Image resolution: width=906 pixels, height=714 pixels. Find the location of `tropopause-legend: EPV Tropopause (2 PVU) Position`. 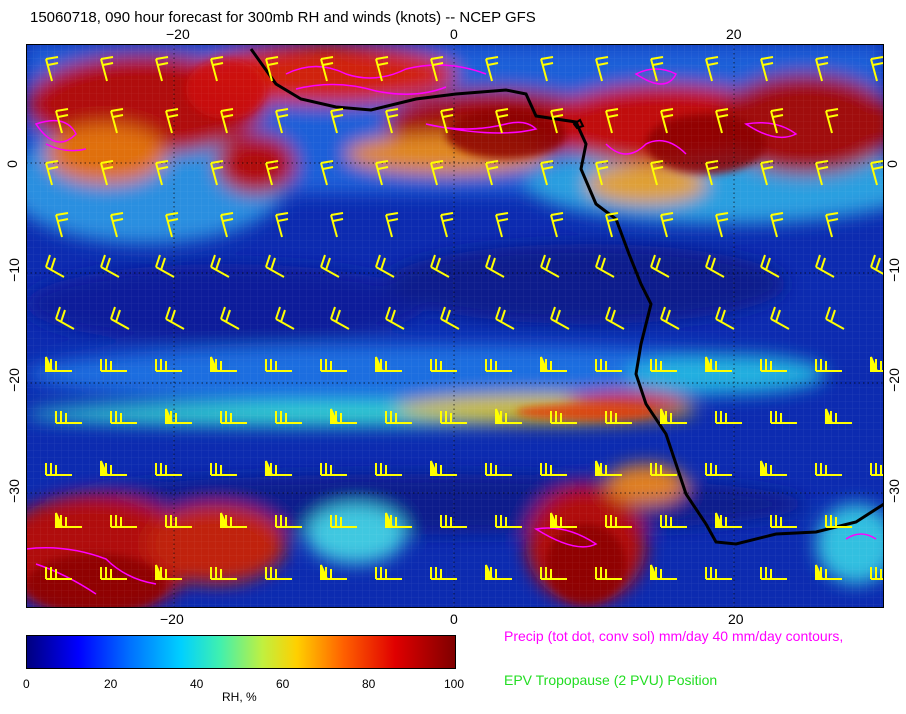

tropopause-legend: EPV Tropopause (2 PVU) Position is located at coordinates (611, 680).